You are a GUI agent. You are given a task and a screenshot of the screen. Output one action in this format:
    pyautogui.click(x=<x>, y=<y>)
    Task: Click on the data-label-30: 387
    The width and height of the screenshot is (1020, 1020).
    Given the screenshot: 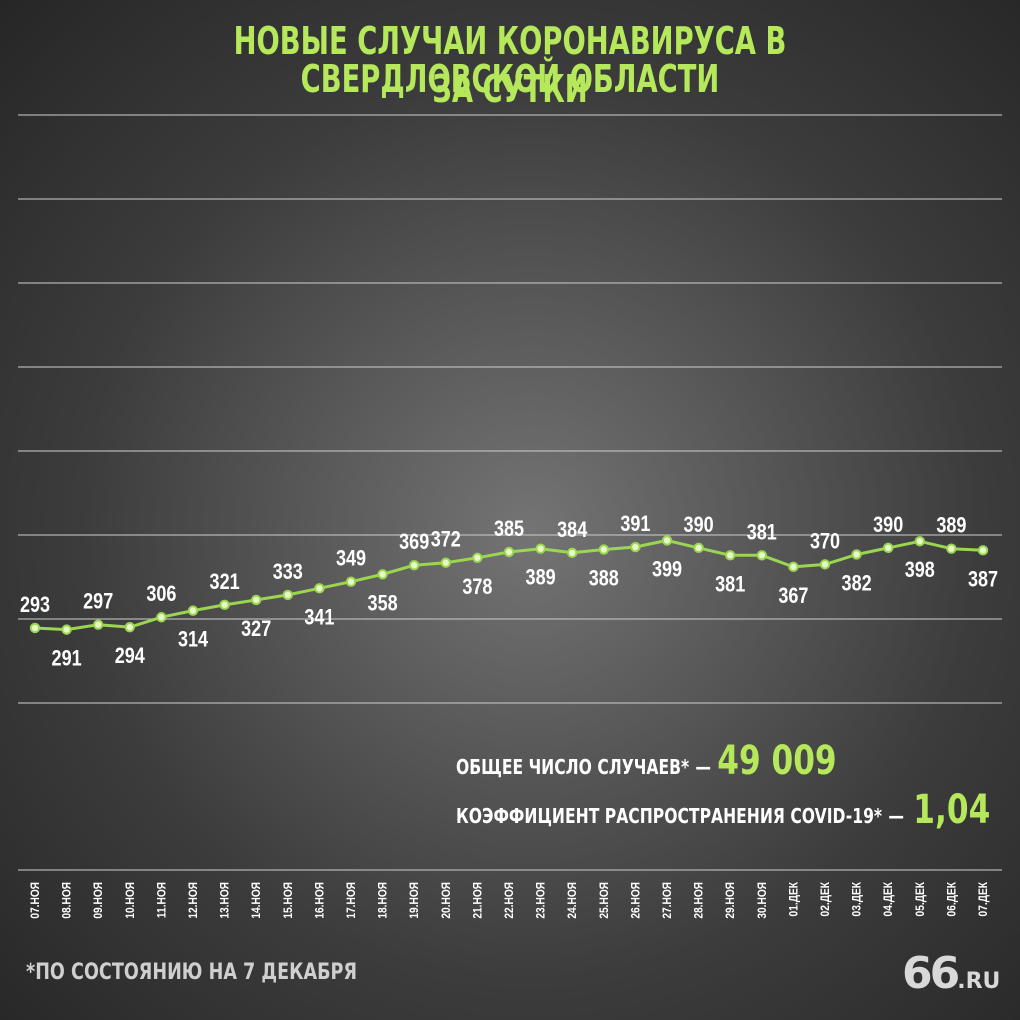 What is the action you would take?
    pyautogui.click(x=983, y=580)
    